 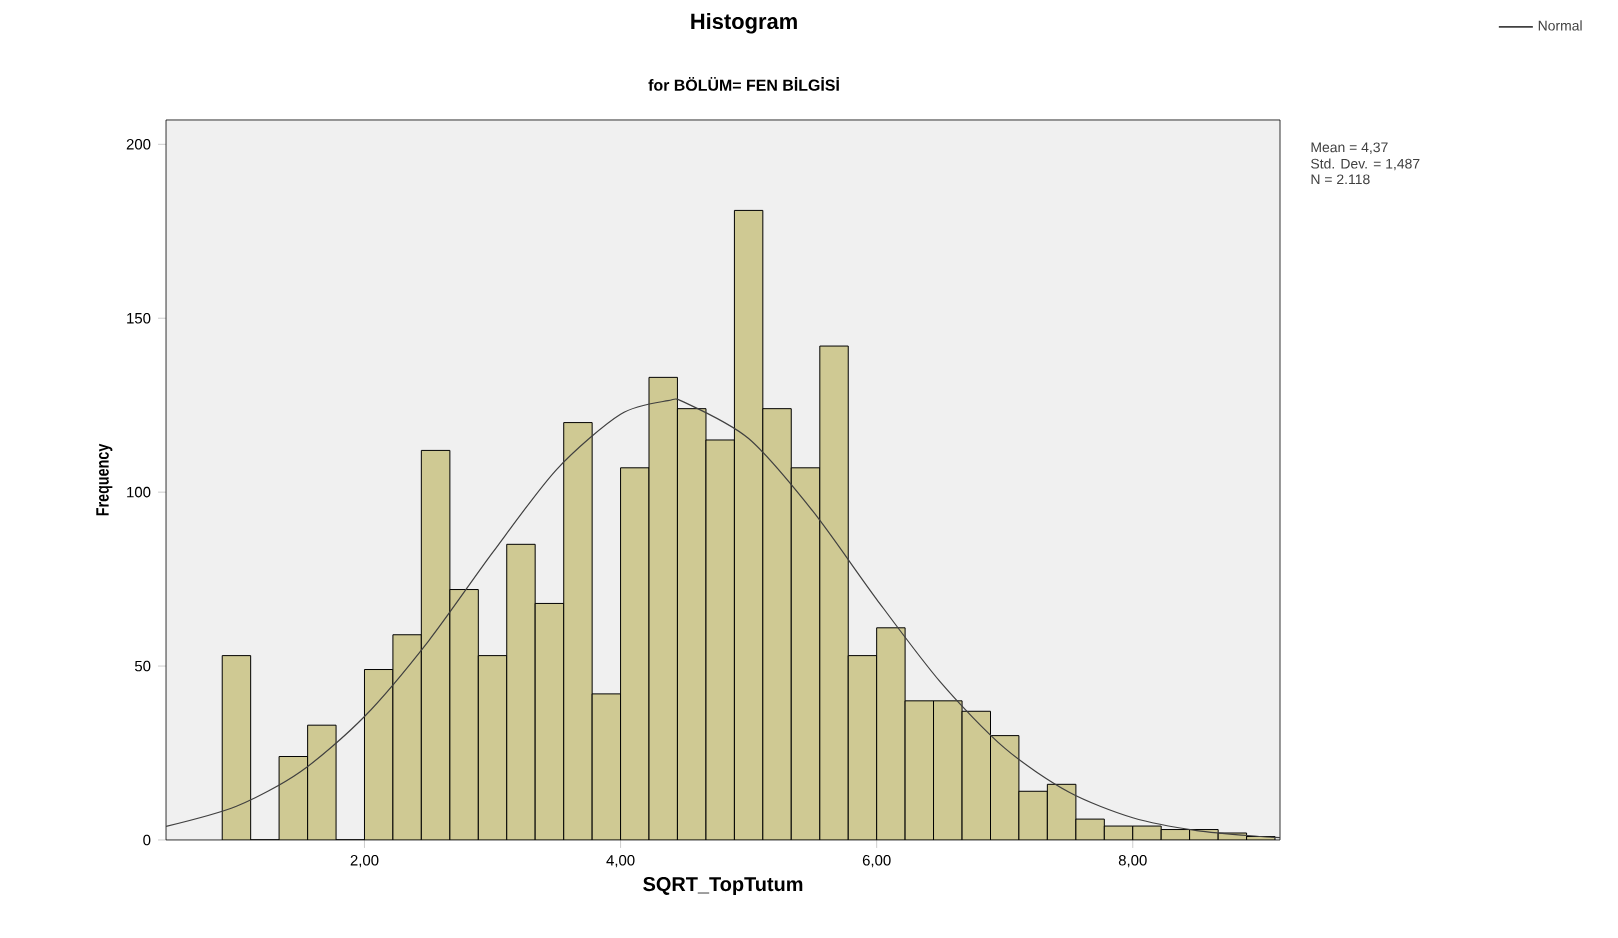 I want to click on chart-title: Histogram, so click(x=744, y=23).